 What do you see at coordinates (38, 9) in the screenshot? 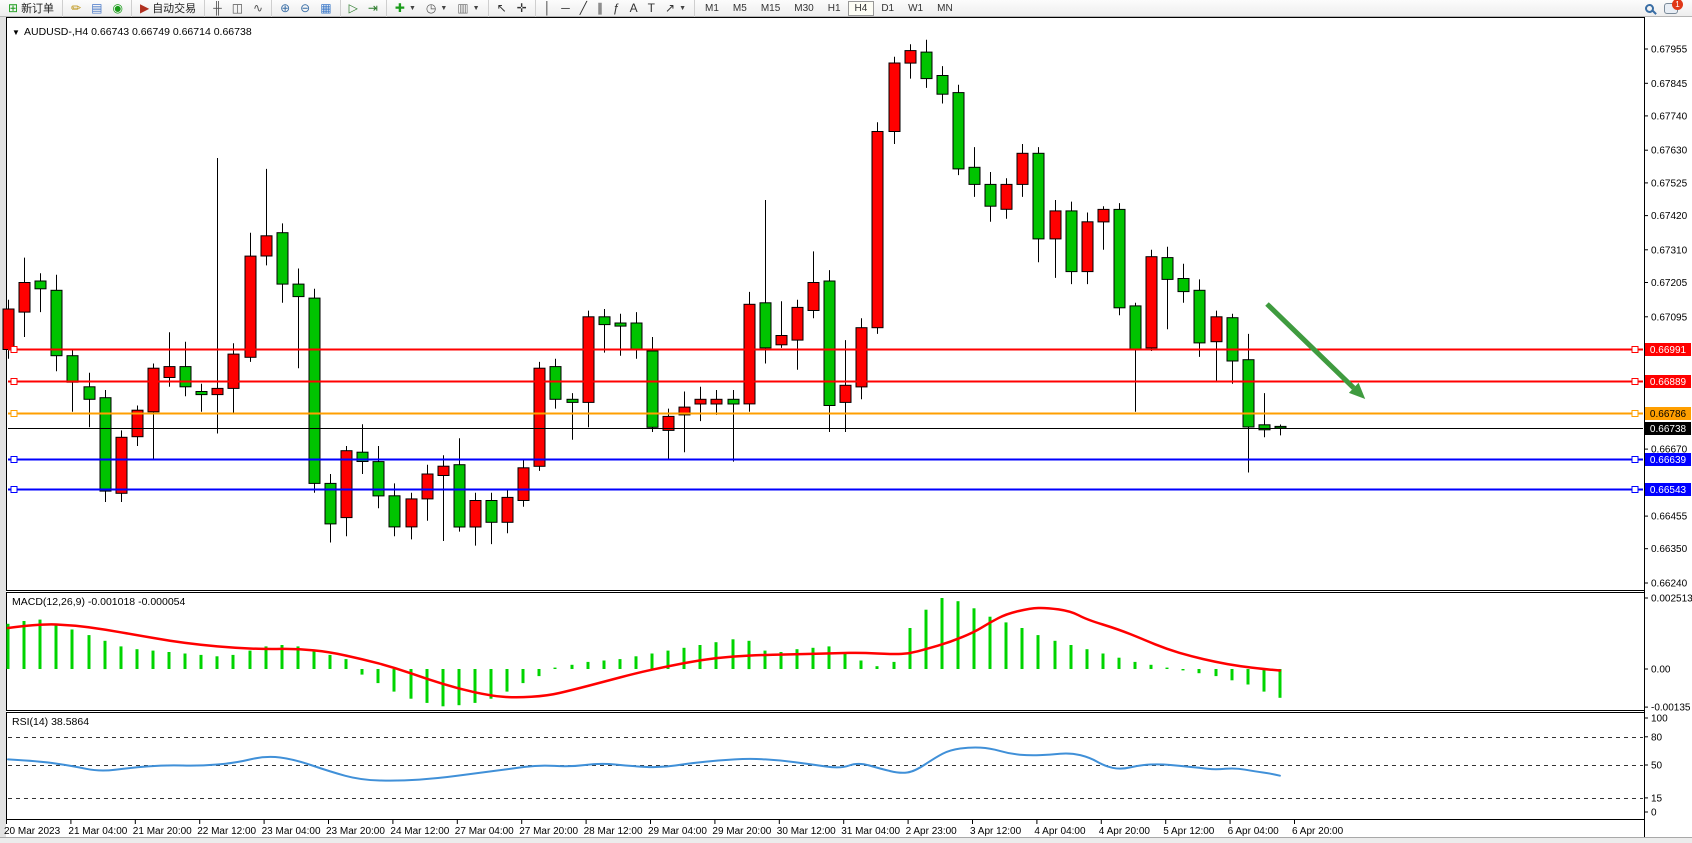
I see `toolbar-button-label: 新订单` at bounding box center [38, 9].